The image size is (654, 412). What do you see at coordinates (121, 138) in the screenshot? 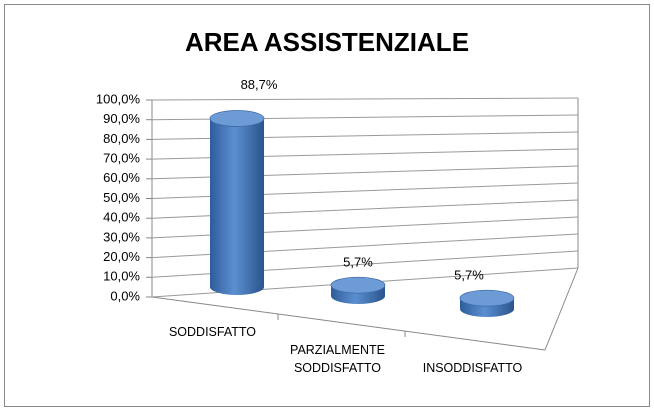
I see `y-tick-label: 80,0%` at bounding box center [121, 138].